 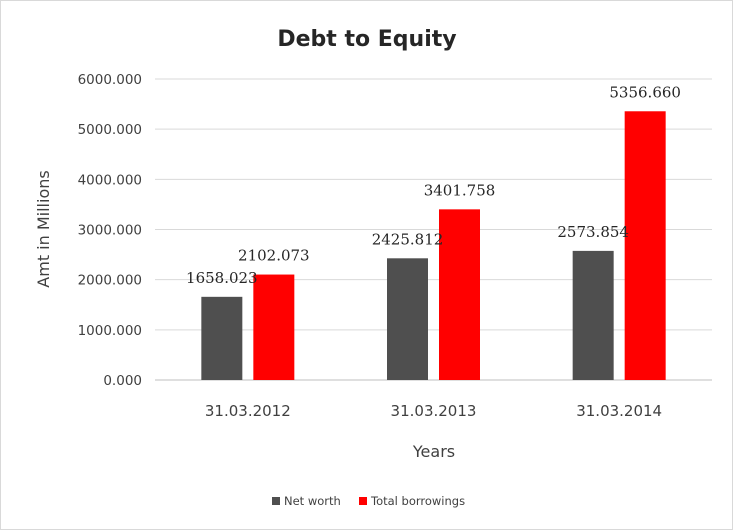 What do you see at coordinates (619, 411) in the screenshot?
I see `x-tick-label: 31.03.2014` at bounding box center [619, 411].